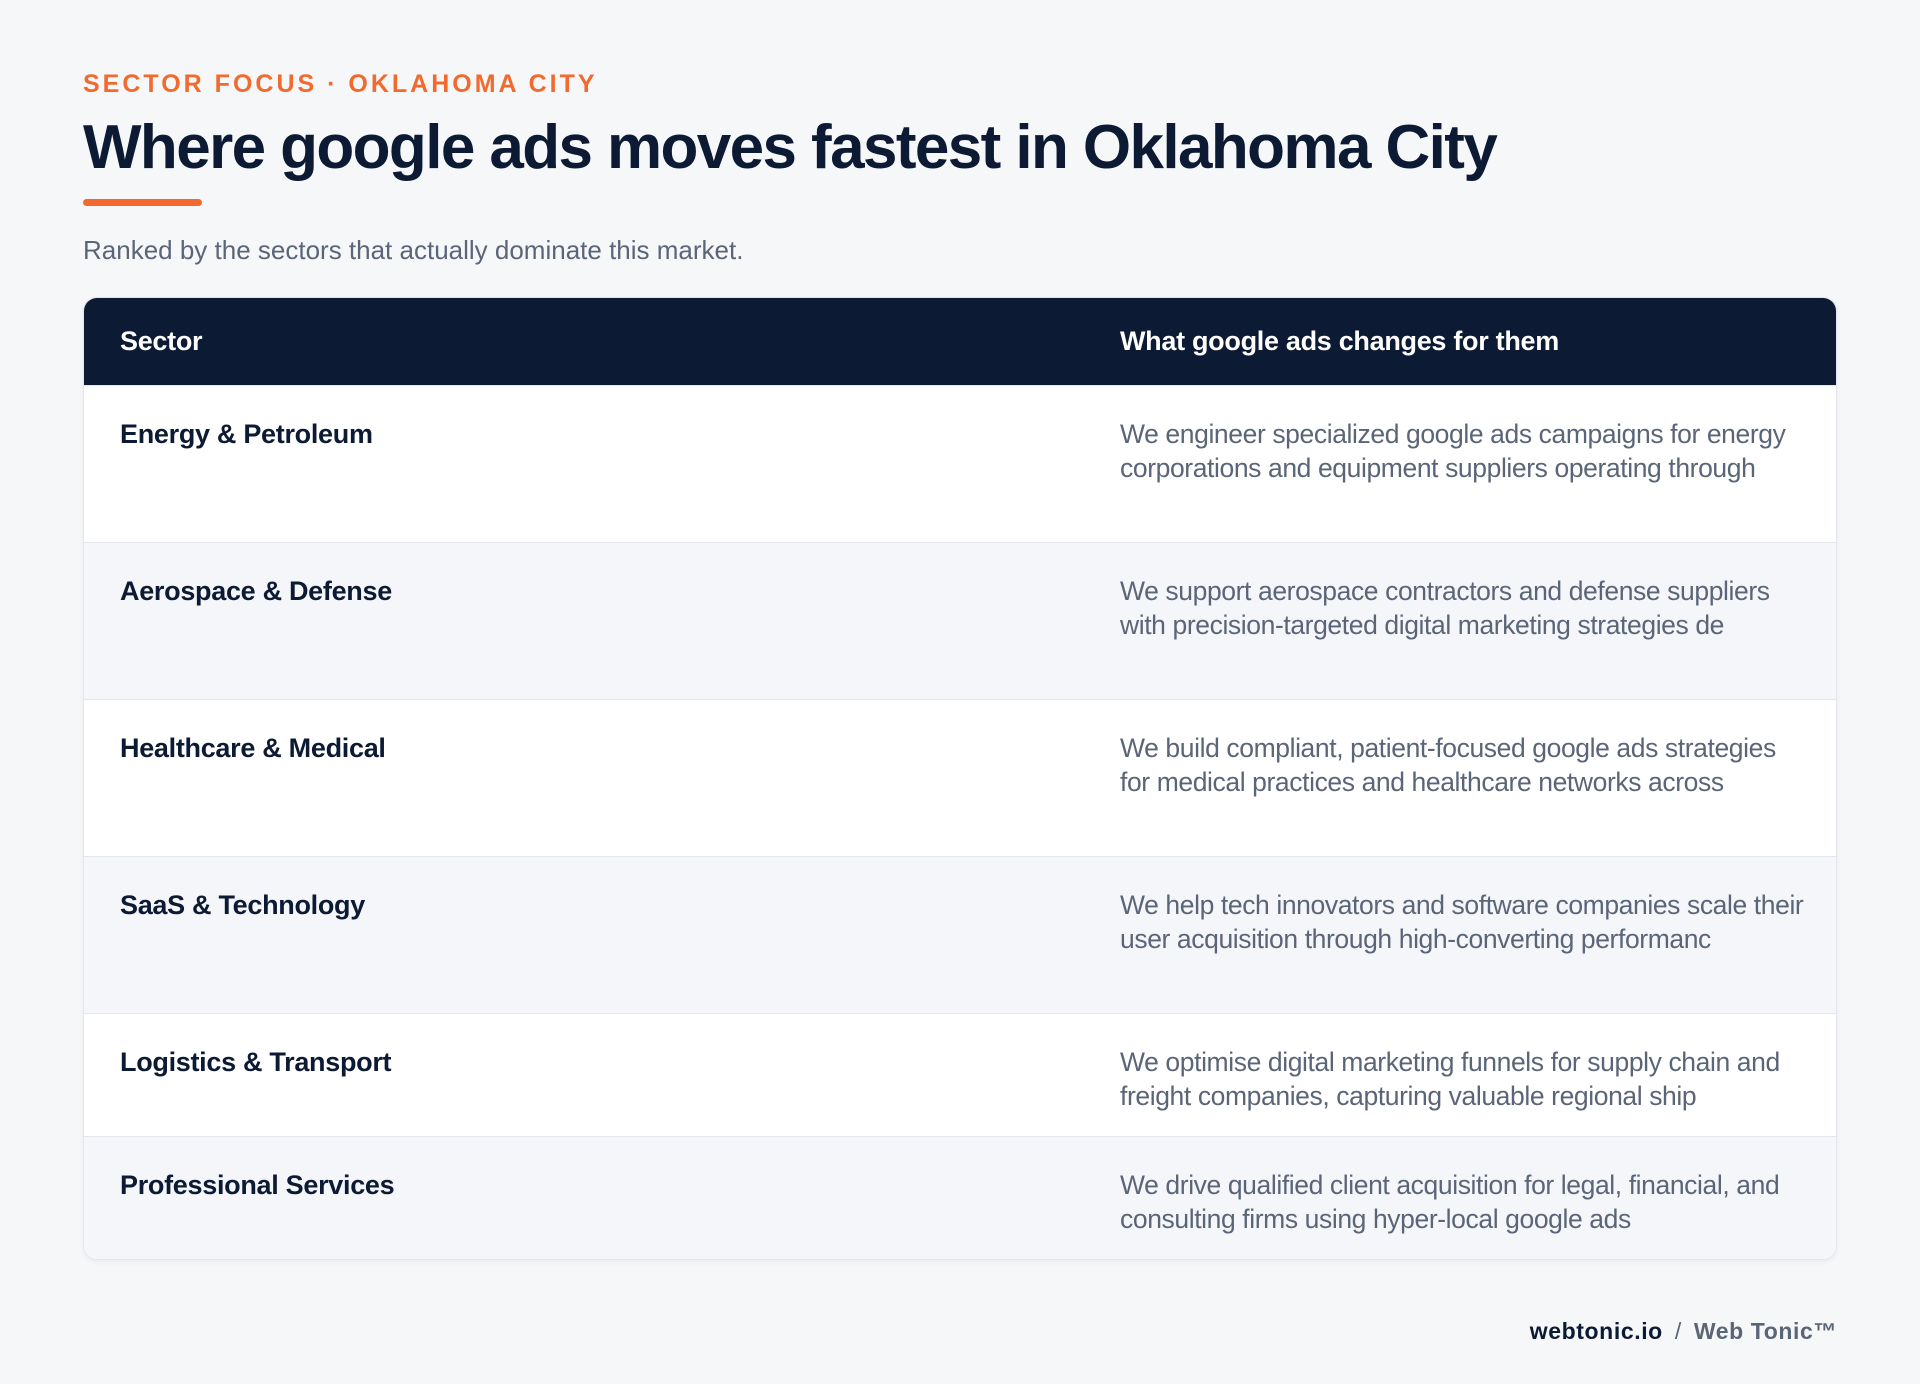  What do you see at coordinates (1683, 1331) in the screenshot?
I see `footer-credit: webtonic.io / Web Tonic™` at bounding box center [1683, 1331].